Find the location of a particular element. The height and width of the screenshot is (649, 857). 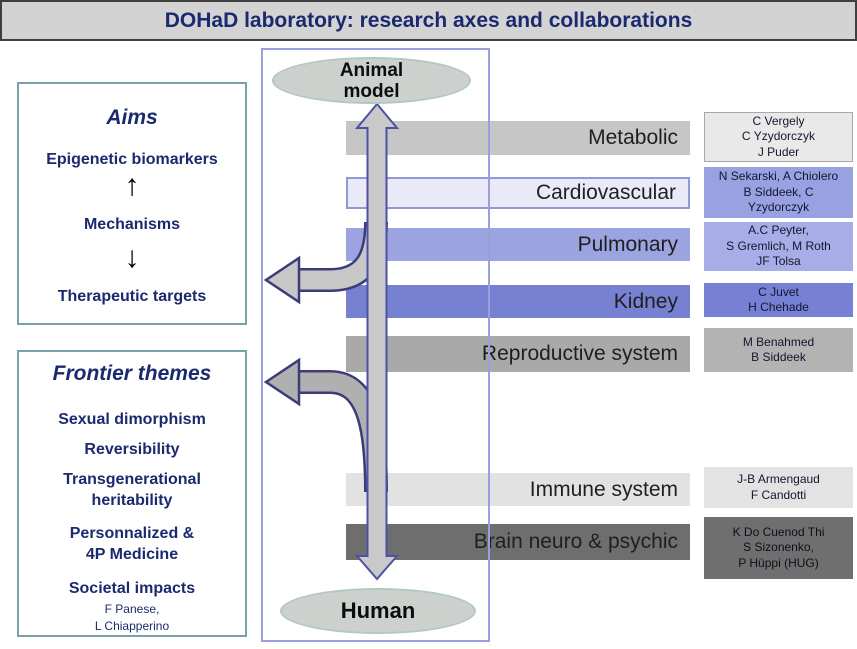

collab-name: Yzydorczyk is located at coordinates (778, 207).